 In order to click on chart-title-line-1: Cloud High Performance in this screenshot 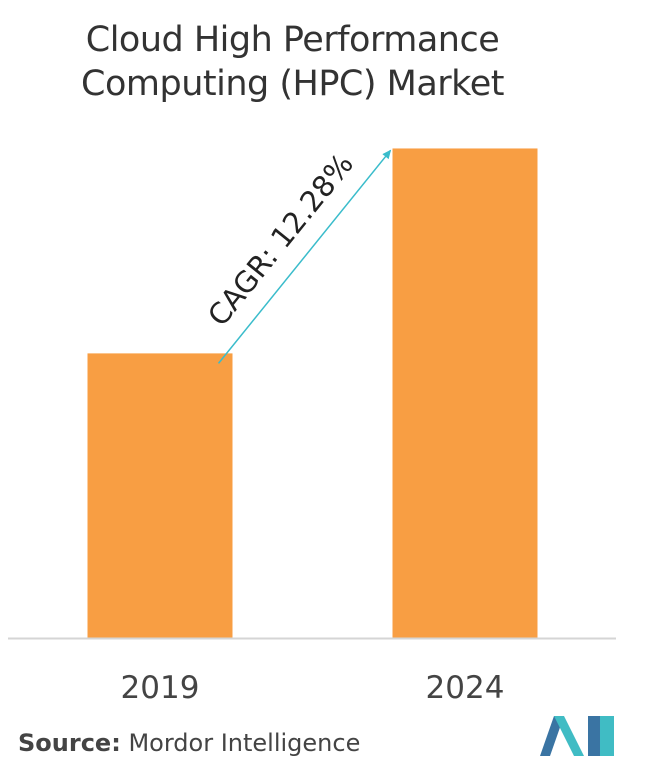, I will do `click(292, 40)`.